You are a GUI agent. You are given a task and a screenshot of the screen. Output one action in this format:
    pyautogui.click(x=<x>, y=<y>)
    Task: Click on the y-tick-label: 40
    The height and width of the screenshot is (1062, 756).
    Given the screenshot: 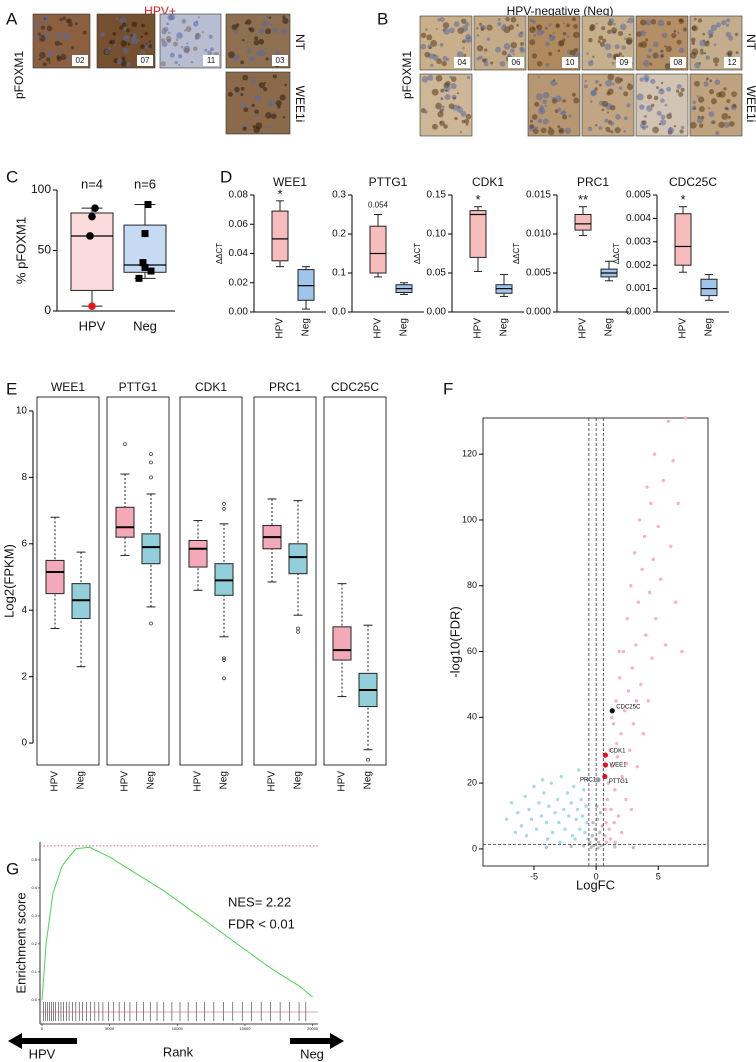 What is the action you would take?
    pyautogui.click(x=472, y=717)
    